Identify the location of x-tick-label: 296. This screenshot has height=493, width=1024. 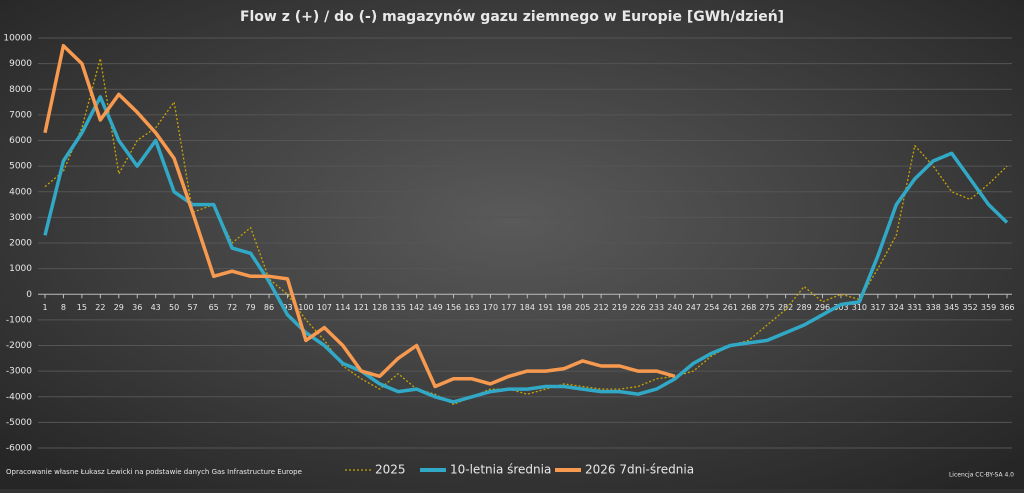
(822, 307).